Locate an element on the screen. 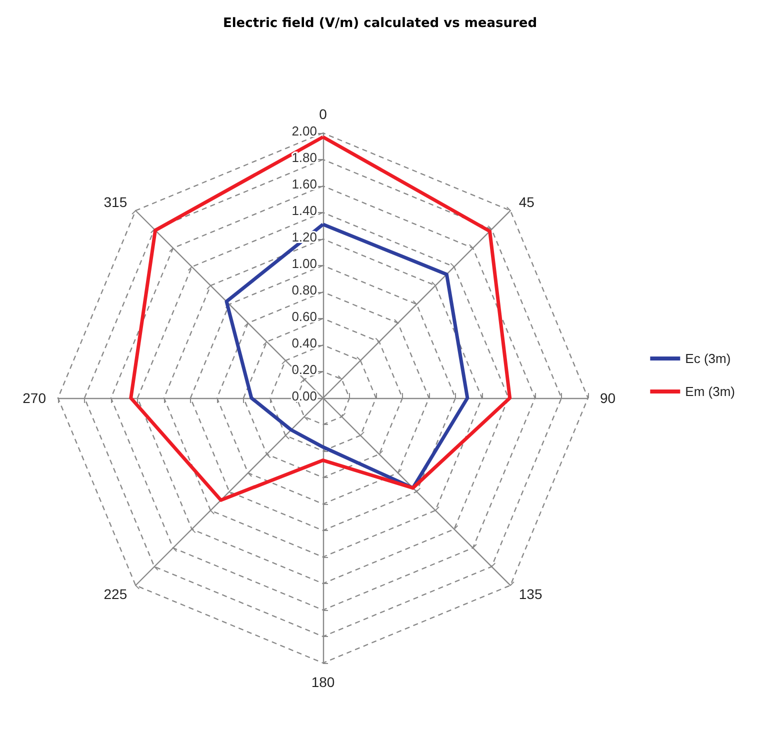 The height and width of the screenshot is (750, 760). spoke-label: 45 is located at coordinates (526, 202).